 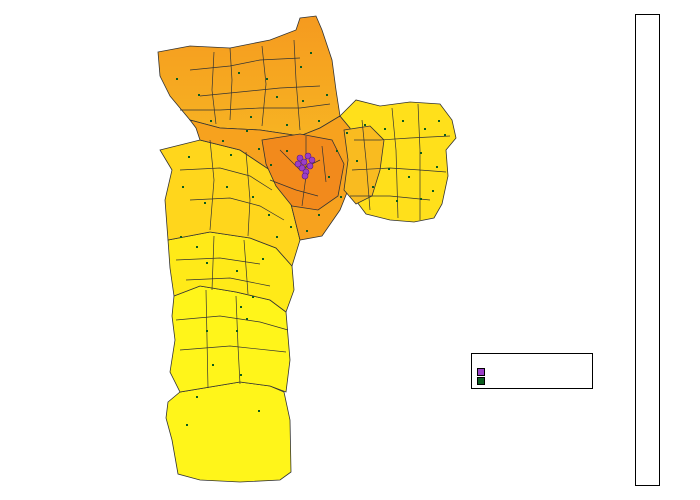 What do you see at coordinates (305, 166) in the screenshot?
I see `origin-points` at bounding box center [305, 166].